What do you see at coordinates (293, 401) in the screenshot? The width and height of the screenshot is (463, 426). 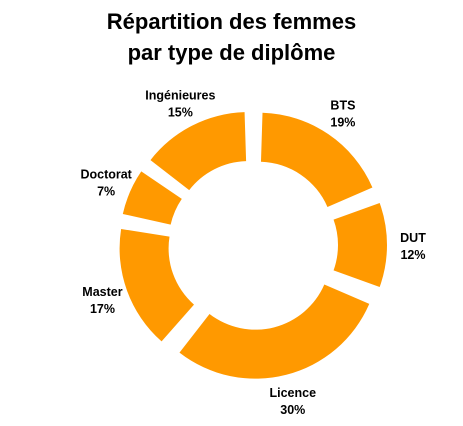 I see `slice-label-licence: Licence 30%` at bounding box center [293, 401].